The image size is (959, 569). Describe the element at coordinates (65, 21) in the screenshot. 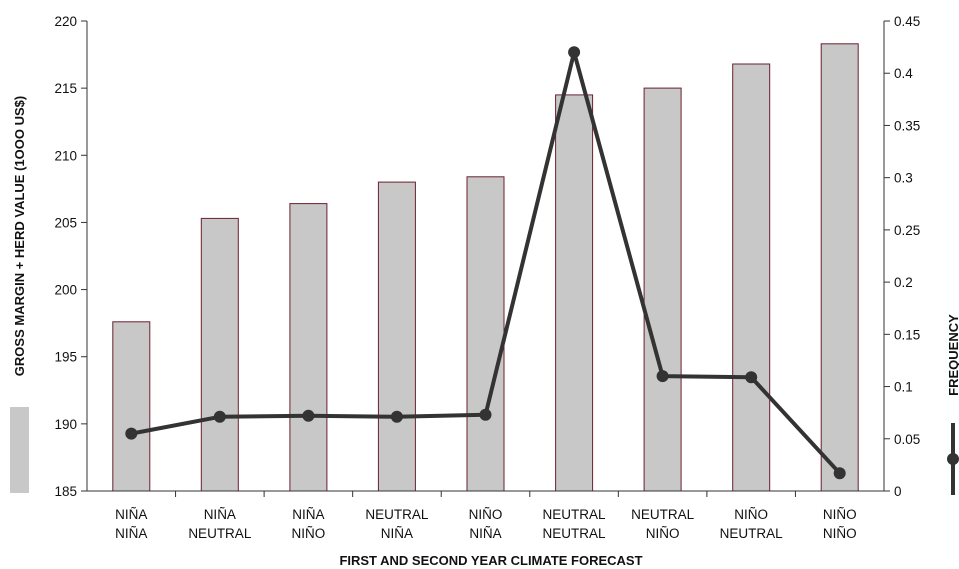

I see `y-tick-label: 220` at that location.